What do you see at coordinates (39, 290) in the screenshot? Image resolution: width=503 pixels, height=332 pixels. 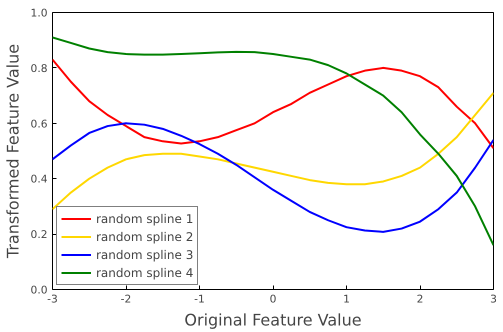 I see `y-tick-label: 0.0` at bounding box center [39, 290].